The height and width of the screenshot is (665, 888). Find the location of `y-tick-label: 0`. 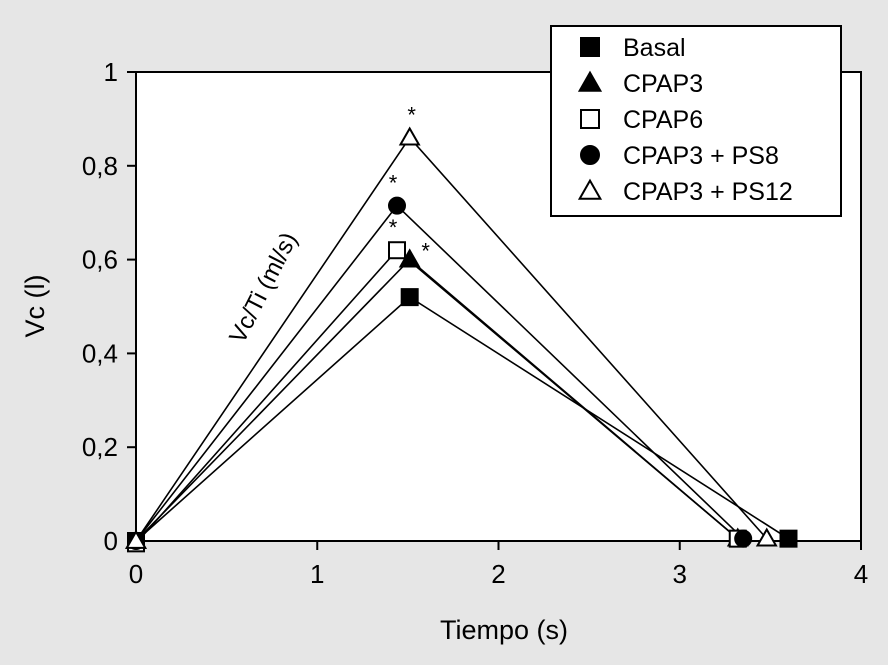

y-tick-label: 0 is located at coordinates (111, 541).